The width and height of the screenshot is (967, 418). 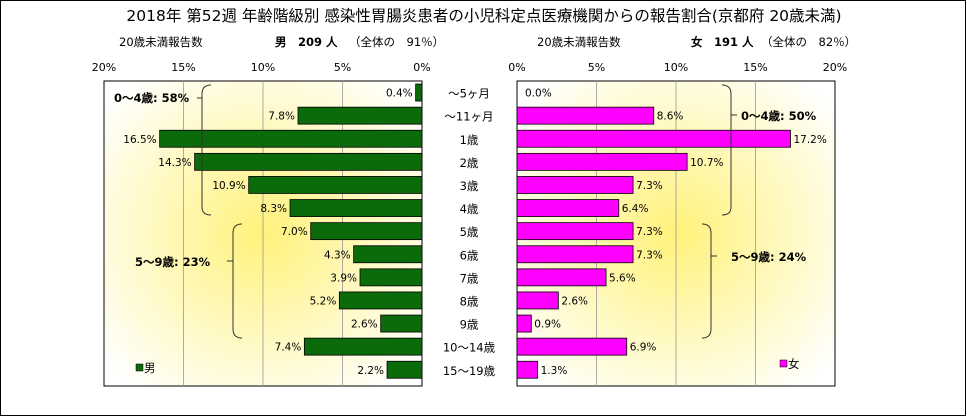 I want to click on male-annotation-0-4: 0～4歳: 58%, so click(x=152, y=98).